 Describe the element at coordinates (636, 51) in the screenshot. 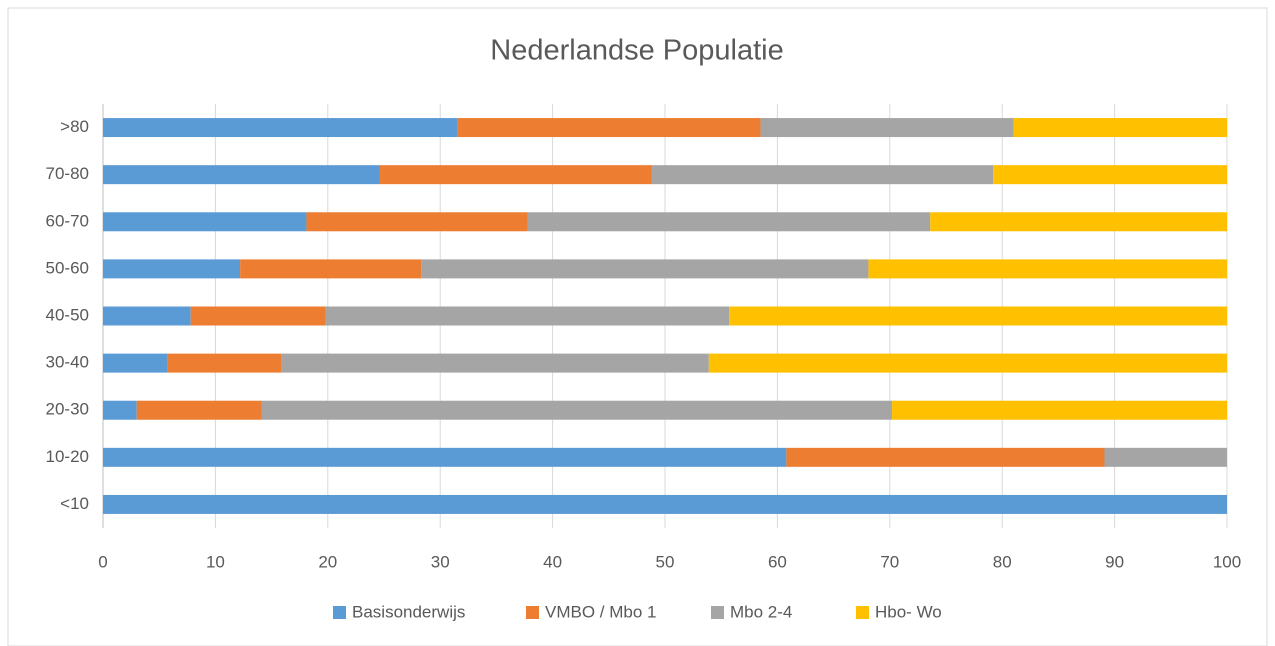

I see `chart-title: Nederlandse Populatie` at that location.